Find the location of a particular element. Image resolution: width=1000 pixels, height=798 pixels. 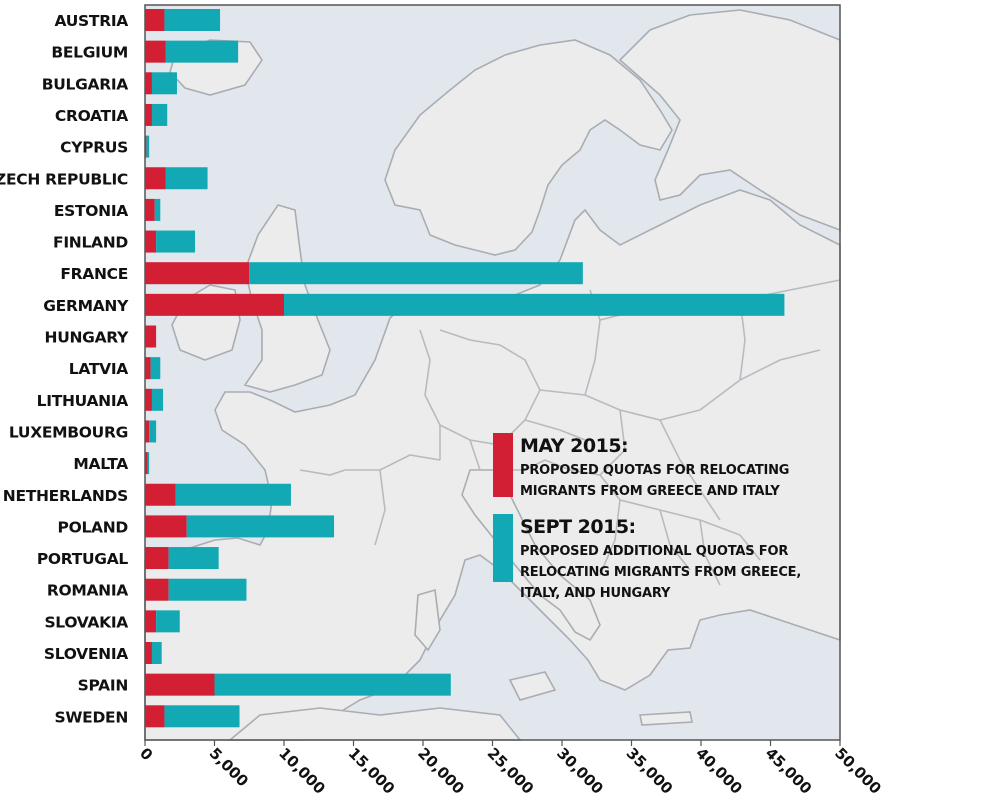

bar-malta-sept is located at coordinates (148, 463).